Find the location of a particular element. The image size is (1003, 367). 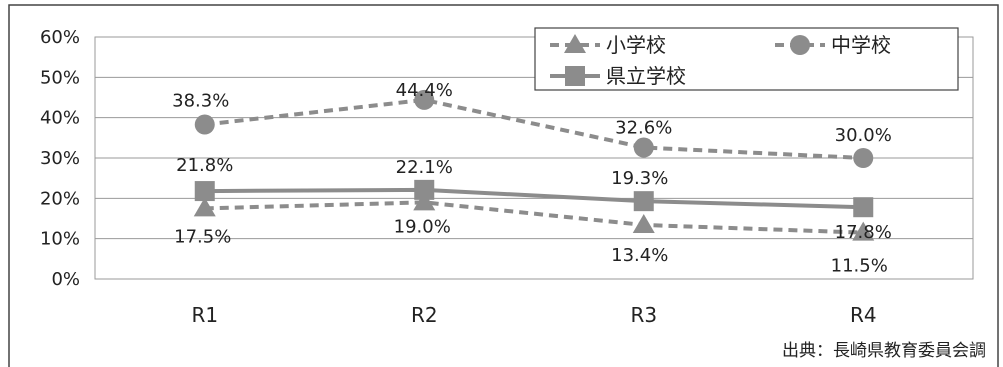

y-tick-label: 20% is located at coordinates (60, 198).